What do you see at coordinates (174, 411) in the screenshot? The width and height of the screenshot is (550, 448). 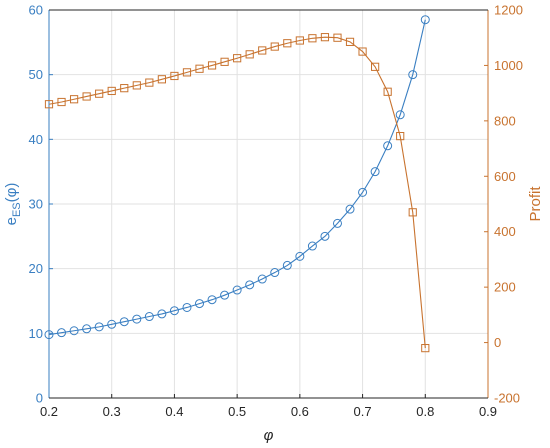 I see `x-tick-label: 0.4` at bounding box center [174, 411].